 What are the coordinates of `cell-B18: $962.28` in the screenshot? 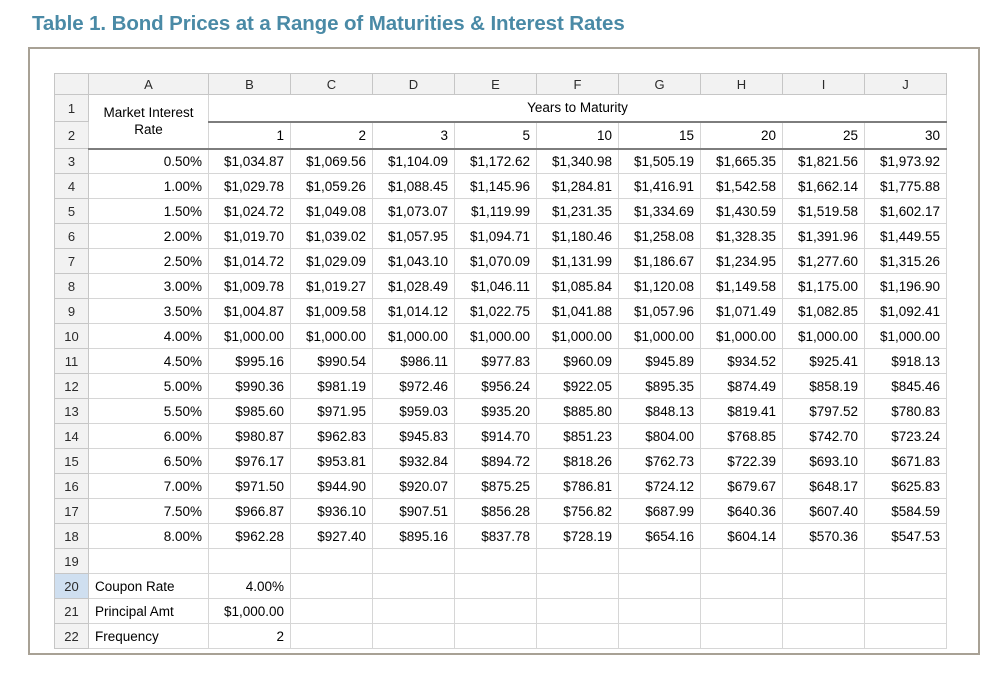 It's located at (249, 536).